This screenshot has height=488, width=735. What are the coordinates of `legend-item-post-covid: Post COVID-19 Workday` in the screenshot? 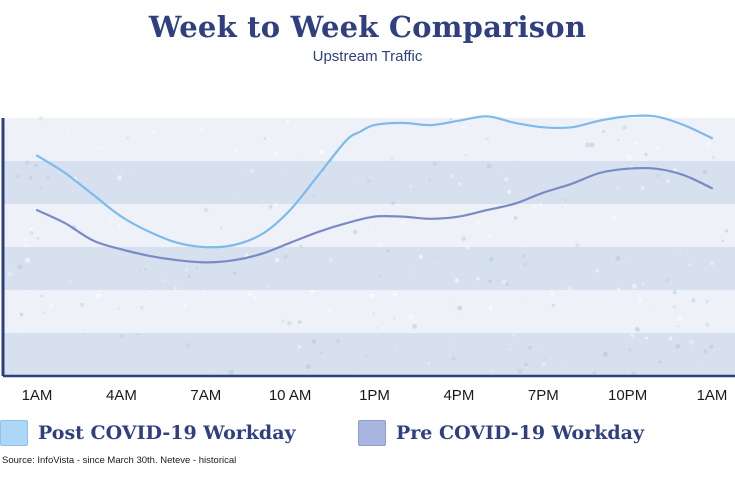 It's located at (148, 433).